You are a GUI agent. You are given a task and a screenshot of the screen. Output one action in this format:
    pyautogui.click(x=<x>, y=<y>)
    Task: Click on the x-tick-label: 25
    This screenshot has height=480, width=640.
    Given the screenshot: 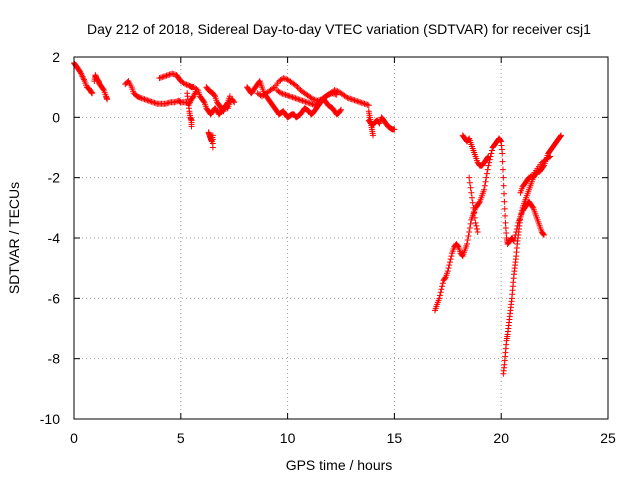 What is the action you would take?
    pyautogui.click(x=608, y=438)
    